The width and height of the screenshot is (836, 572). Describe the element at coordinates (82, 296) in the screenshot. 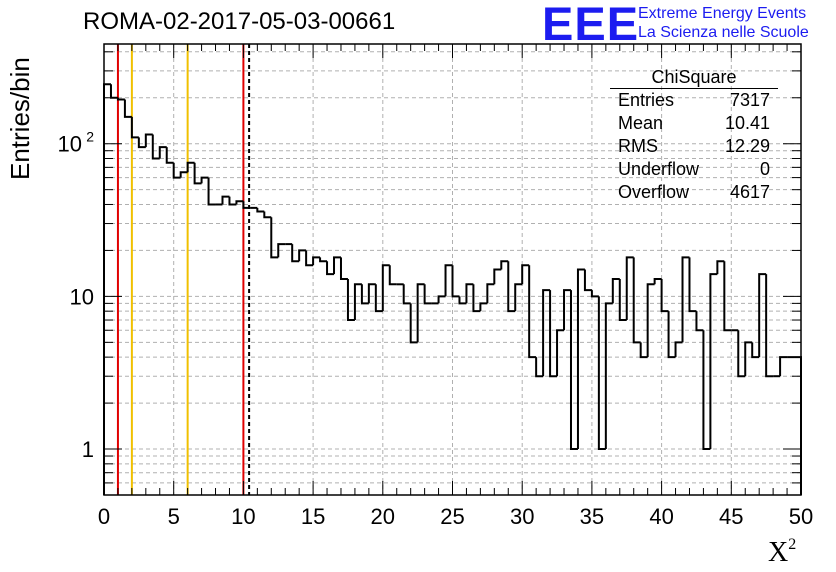

I see `y-tick-label: 10` at that location.